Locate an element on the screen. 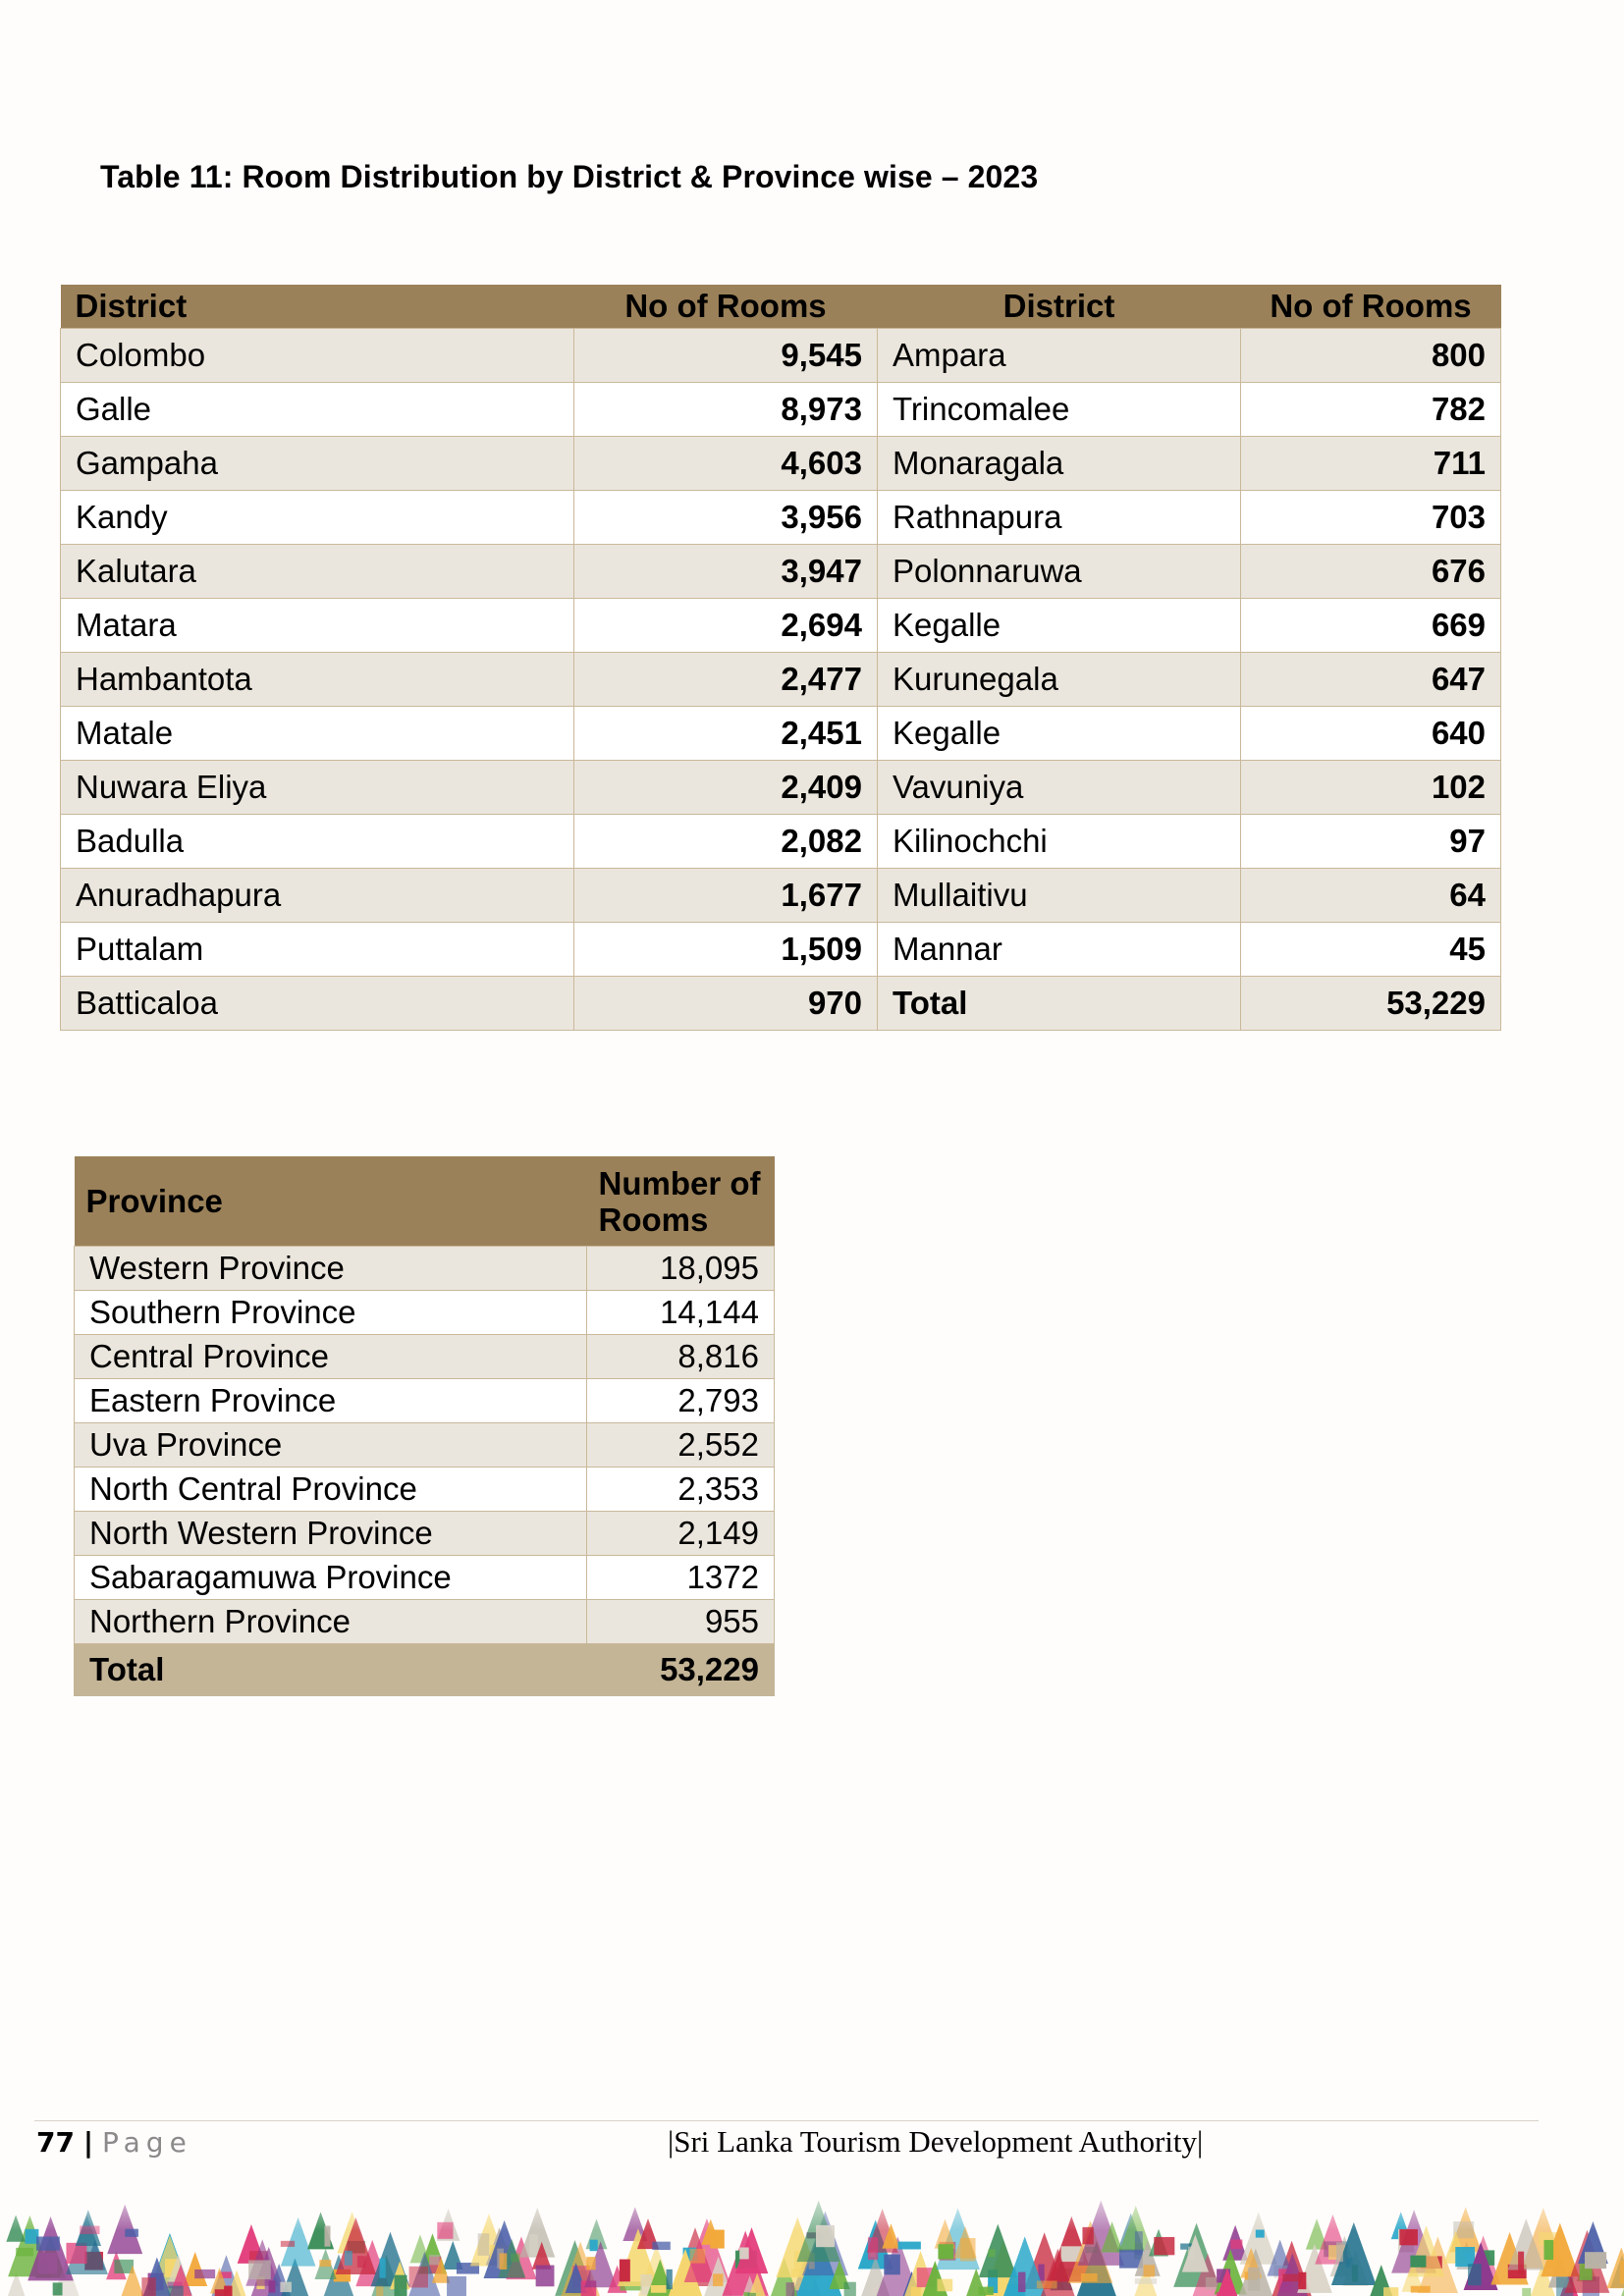 Image resolution: width=1624 pixels, height=2296 pixels. decorative-mosaic-band is located at coordinates (812, 2237).